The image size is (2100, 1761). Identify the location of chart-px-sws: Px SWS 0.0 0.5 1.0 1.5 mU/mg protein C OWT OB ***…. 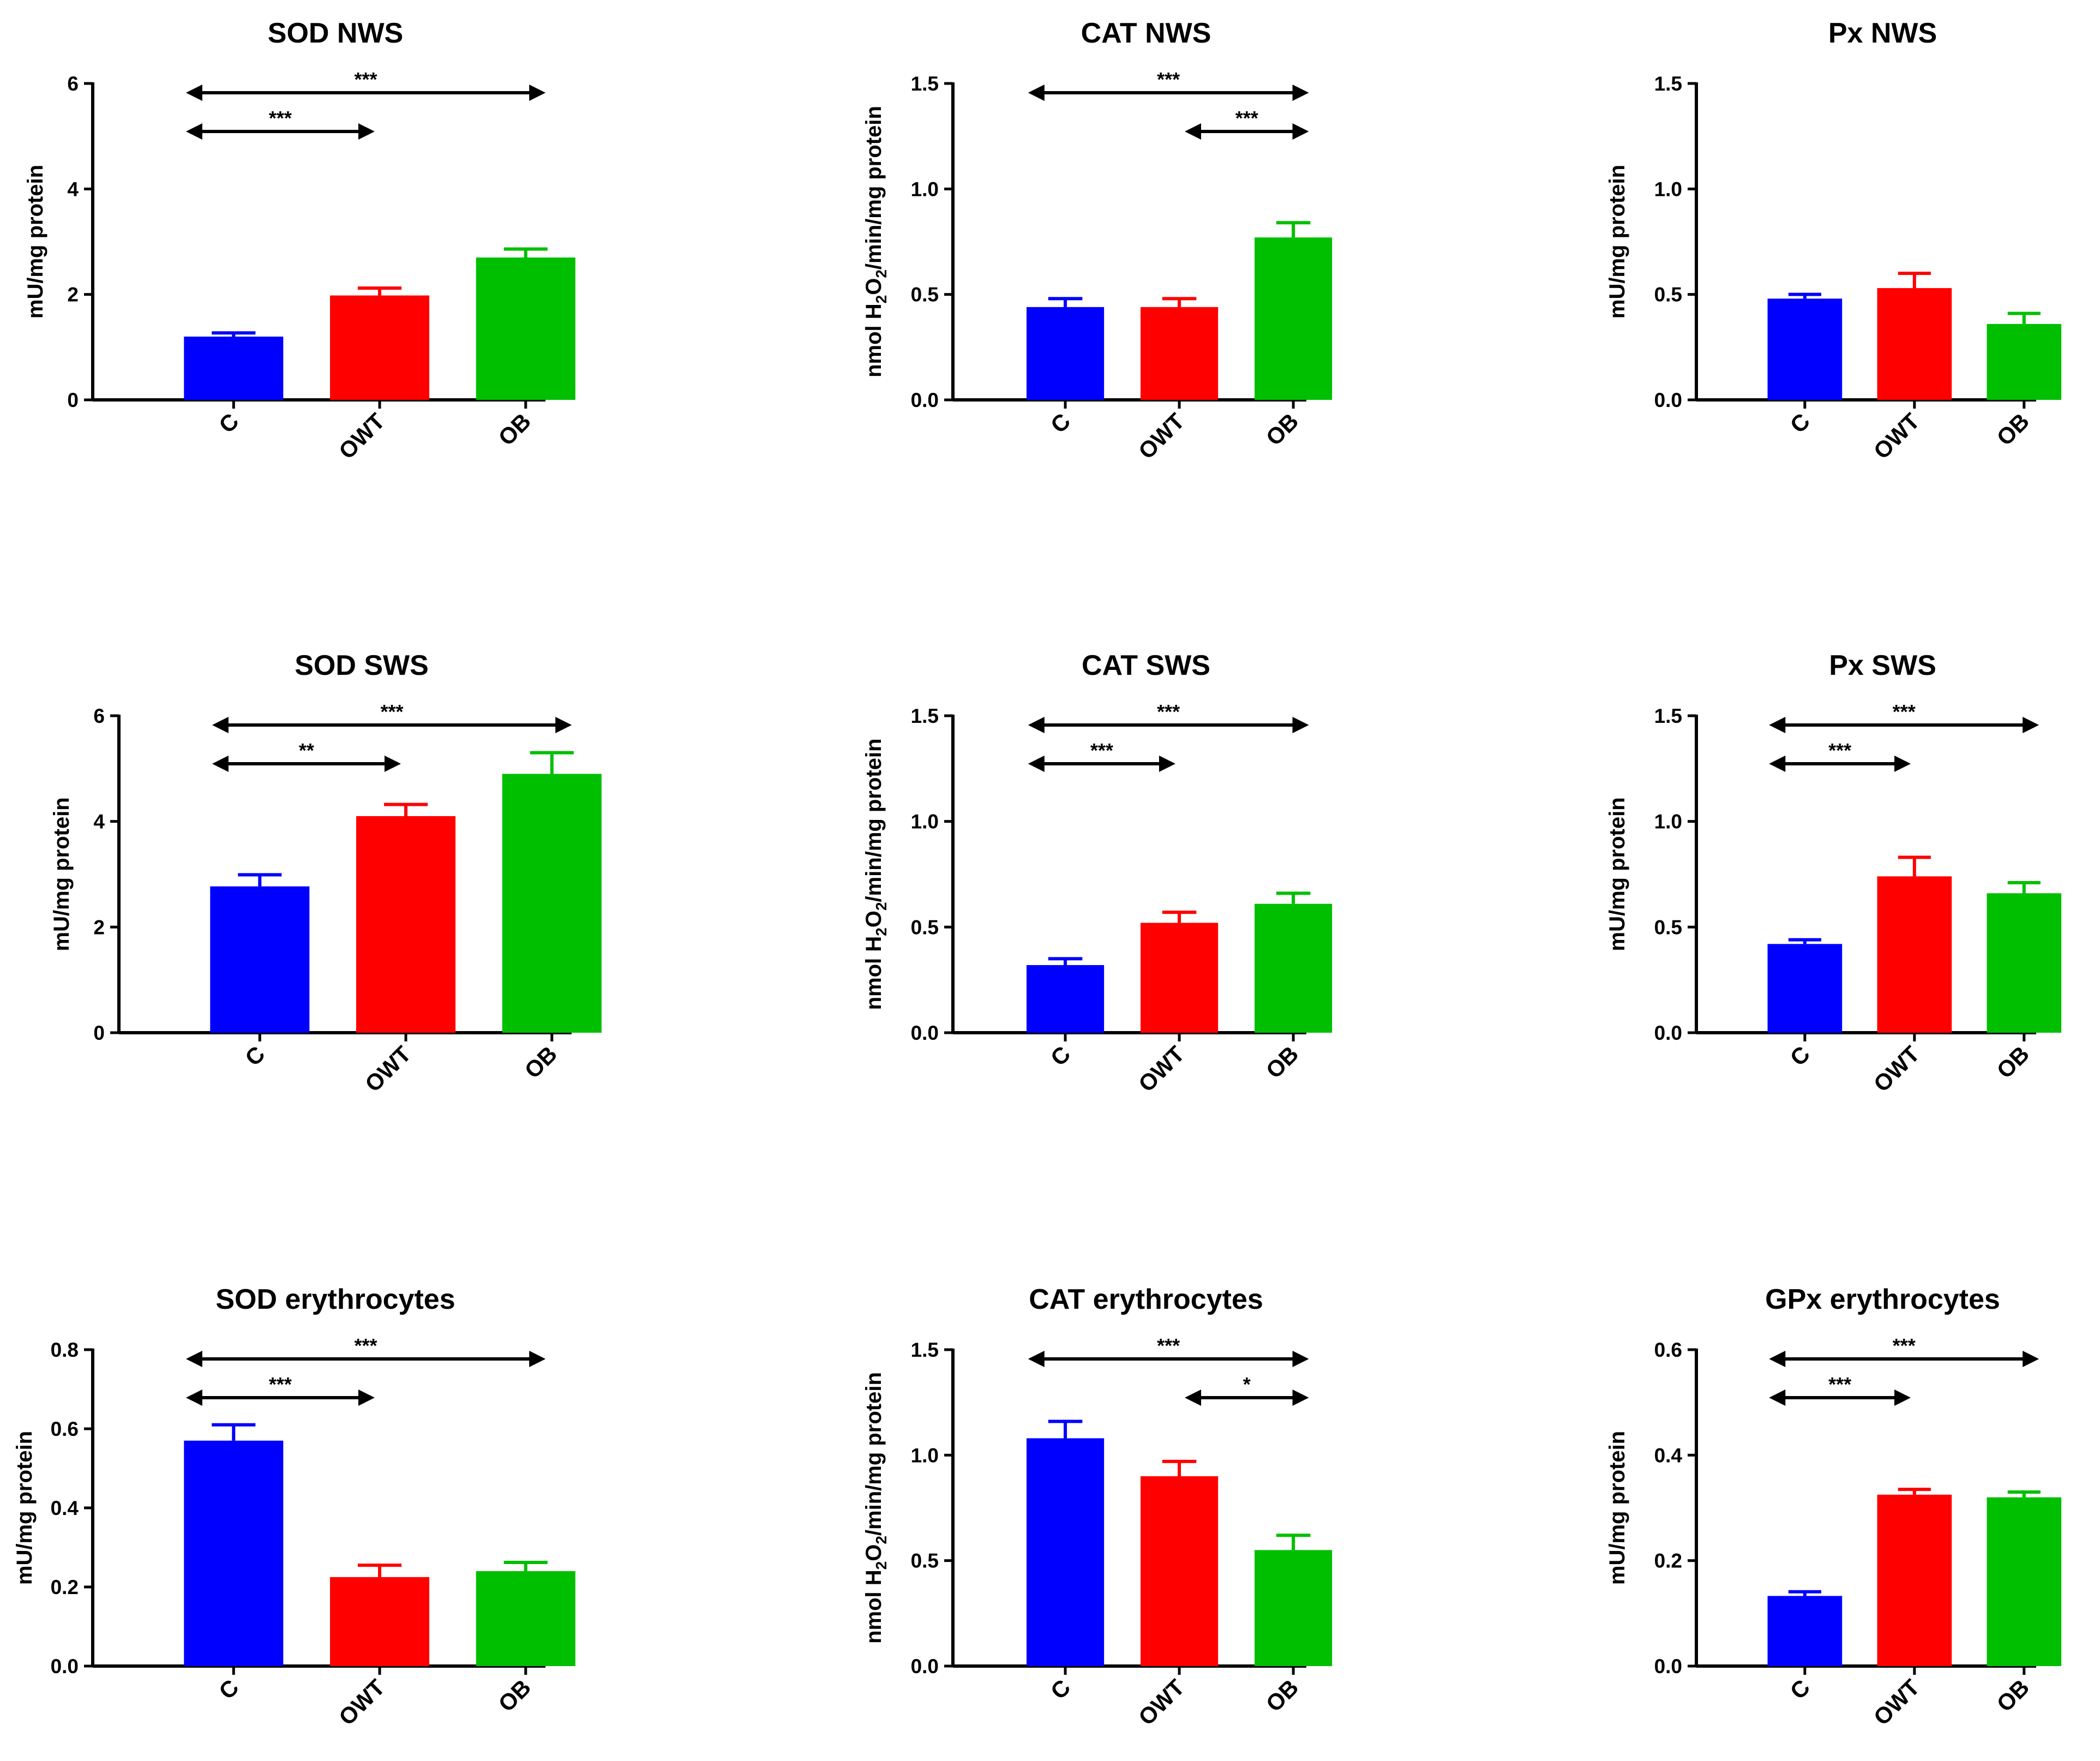
(1833, 873).